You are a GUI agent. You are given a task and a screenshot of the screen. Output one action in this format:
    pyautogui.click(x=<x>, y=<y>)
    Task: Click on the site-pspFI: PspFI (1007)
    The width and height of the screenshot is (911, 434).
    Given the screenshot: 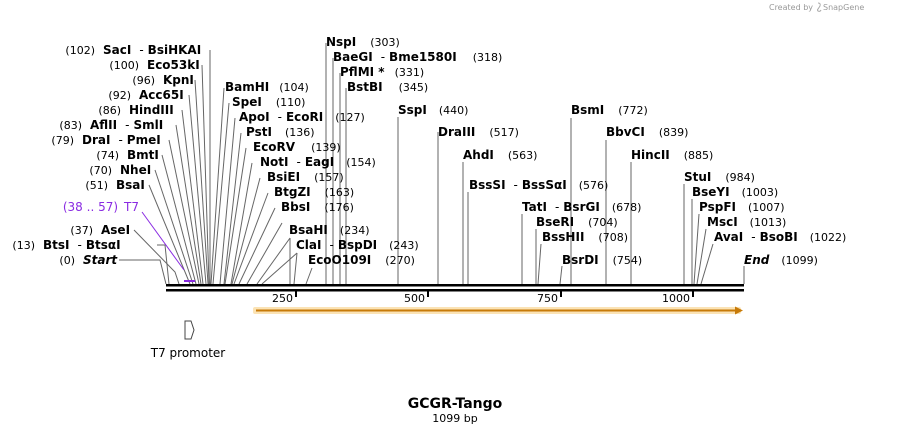 What is the action you would take?
    pyautogui.click(x=742, y=207)
    